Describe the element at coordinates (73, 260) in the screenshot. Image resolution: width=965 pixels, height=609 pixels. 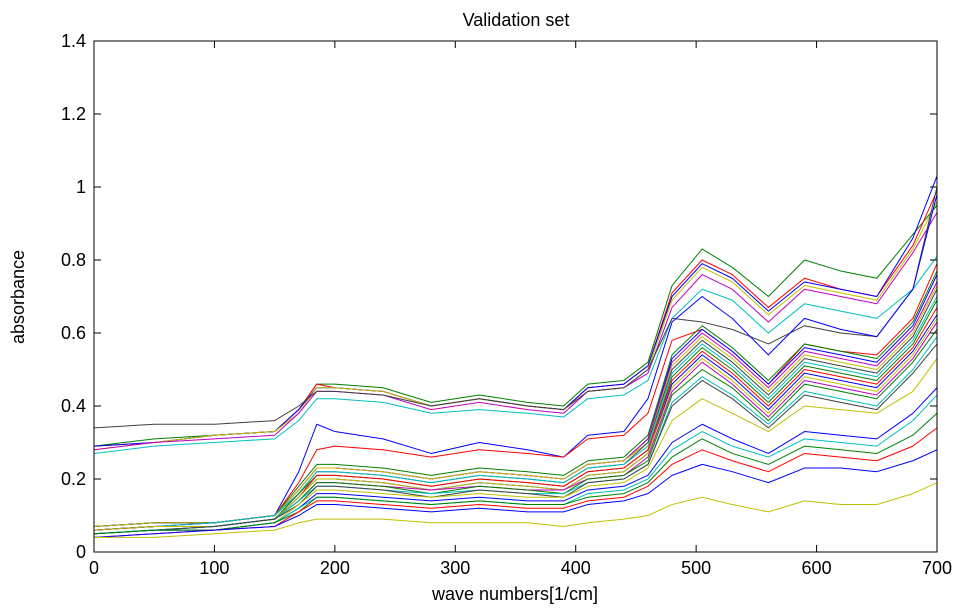
I see `y-tick-label: 0.8` at that location.